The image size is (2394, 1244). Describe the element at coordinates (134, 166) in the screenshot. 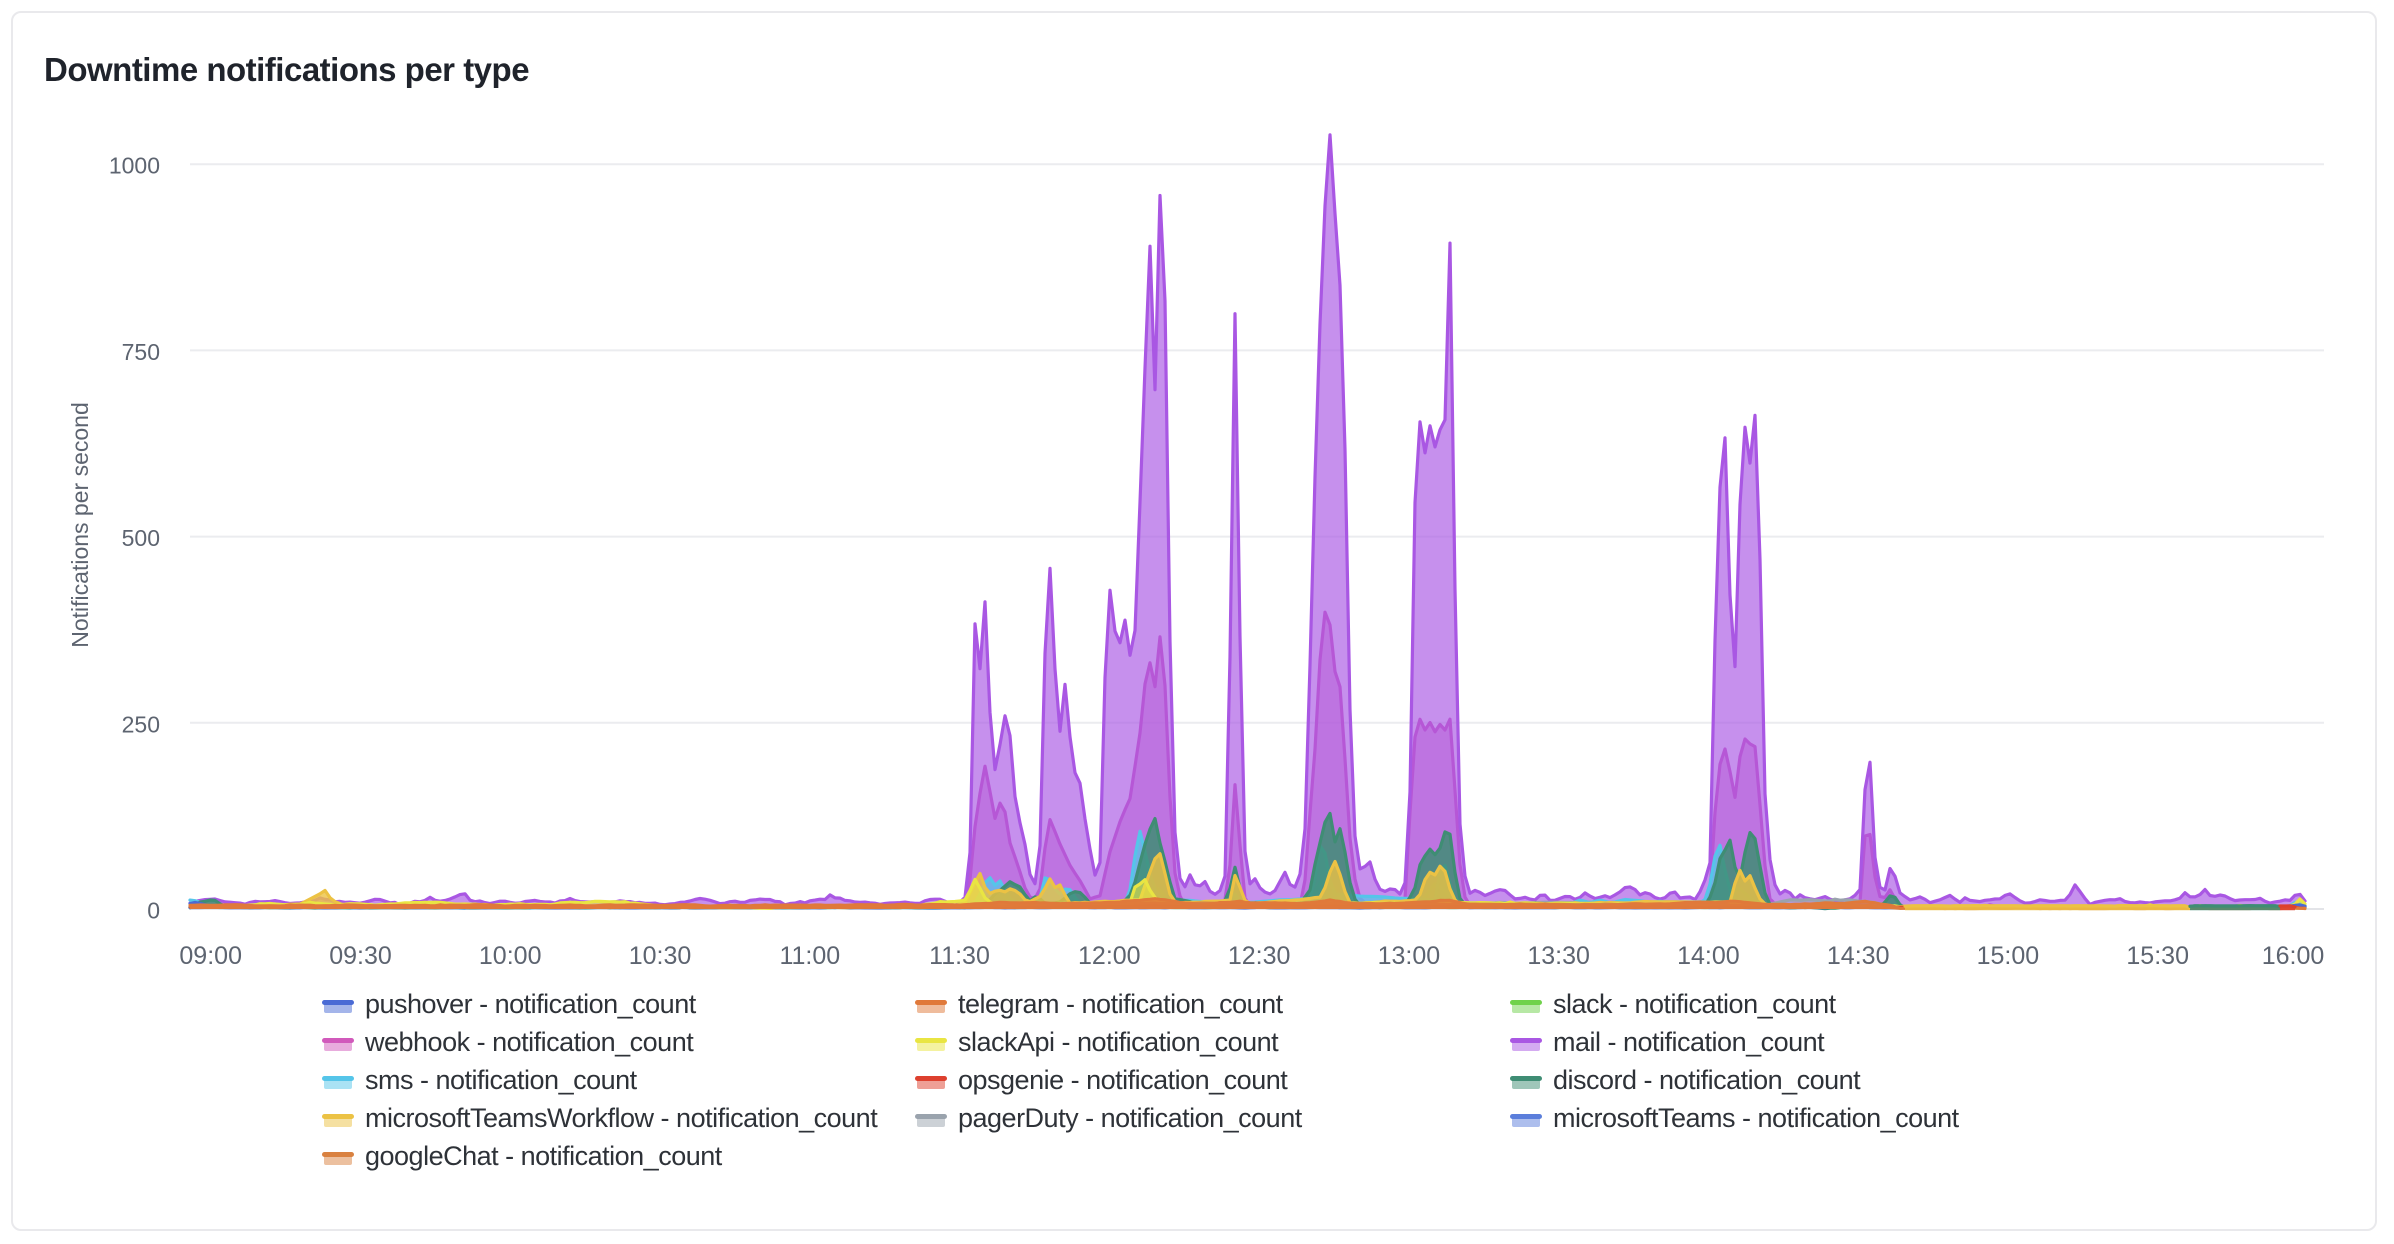

I see `svg-text: 1000` at that location.